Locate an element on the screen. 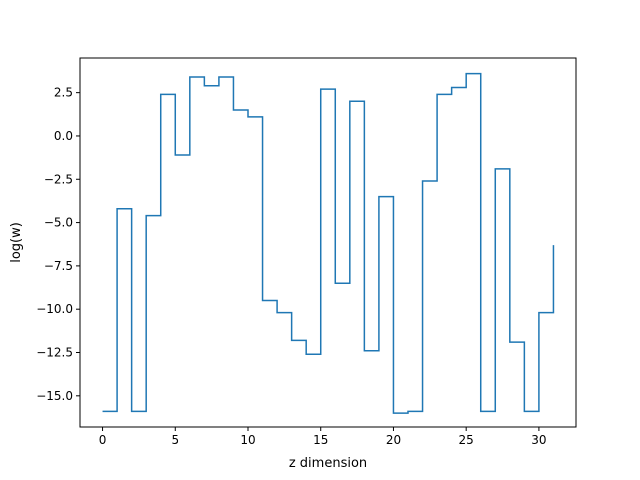  x-tick-label: 25 is located at coordinates (466, 440).